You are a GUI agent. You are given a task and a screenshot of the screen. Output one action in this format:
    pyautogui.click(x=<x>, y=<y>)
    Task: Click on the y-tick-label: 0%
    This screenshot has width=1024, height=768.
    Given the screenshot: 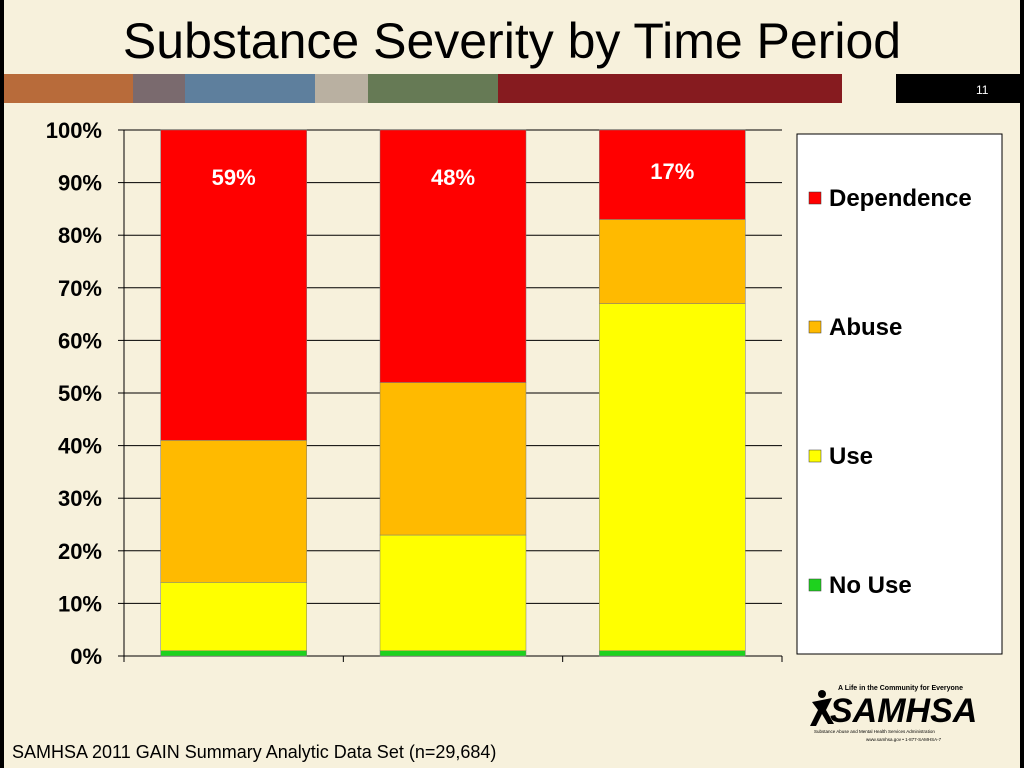 What is the action you would take?
    pyautogui.click(x=86, y=656)
    